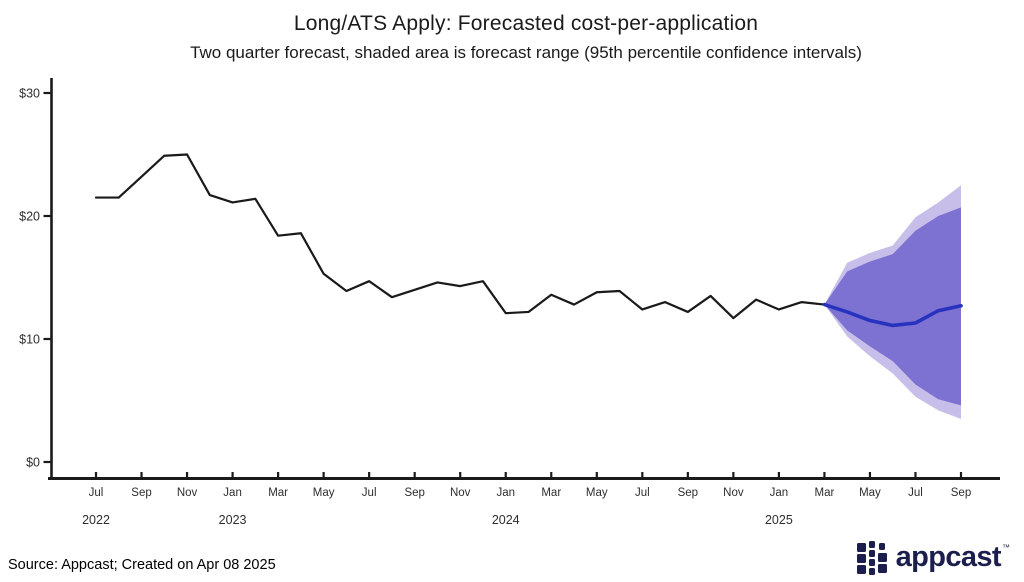 This screenshot has height=582, width=1024. What do you see at coordinates (29, 340) in the screenshot?
I see `y-axis-label: $10` at bounding box center [29, 340].